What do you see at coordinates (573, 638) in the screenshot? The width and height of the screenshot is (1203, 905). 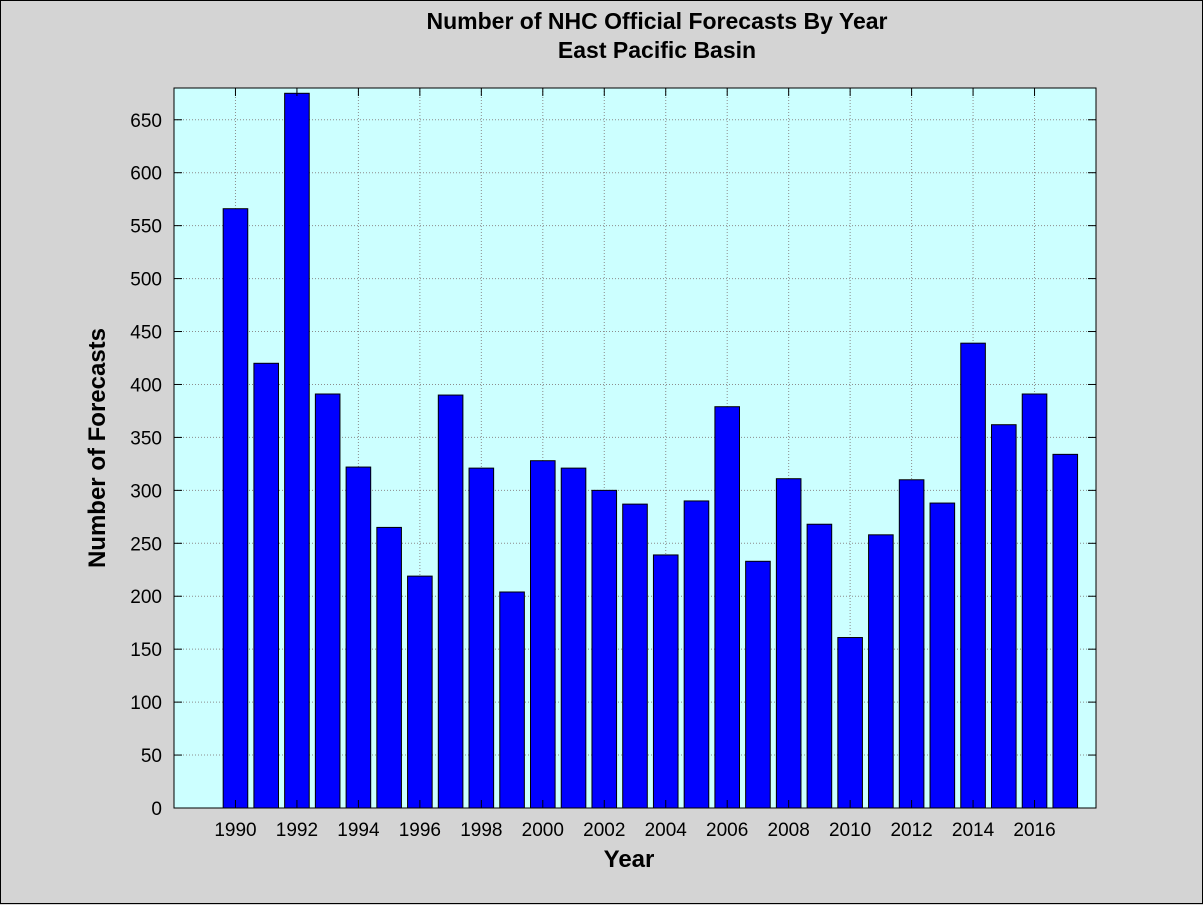 I see `bar-2001` at bounding box center [573, 638].